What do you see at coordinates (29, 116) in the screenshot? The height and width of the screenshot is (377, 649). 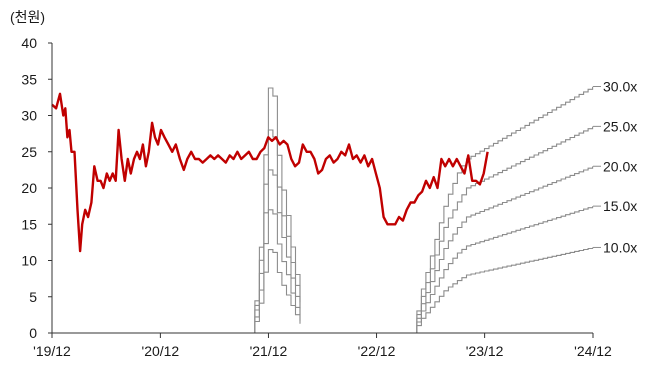 I see `y-tick-label: 30` at bounding box center [29, 116].